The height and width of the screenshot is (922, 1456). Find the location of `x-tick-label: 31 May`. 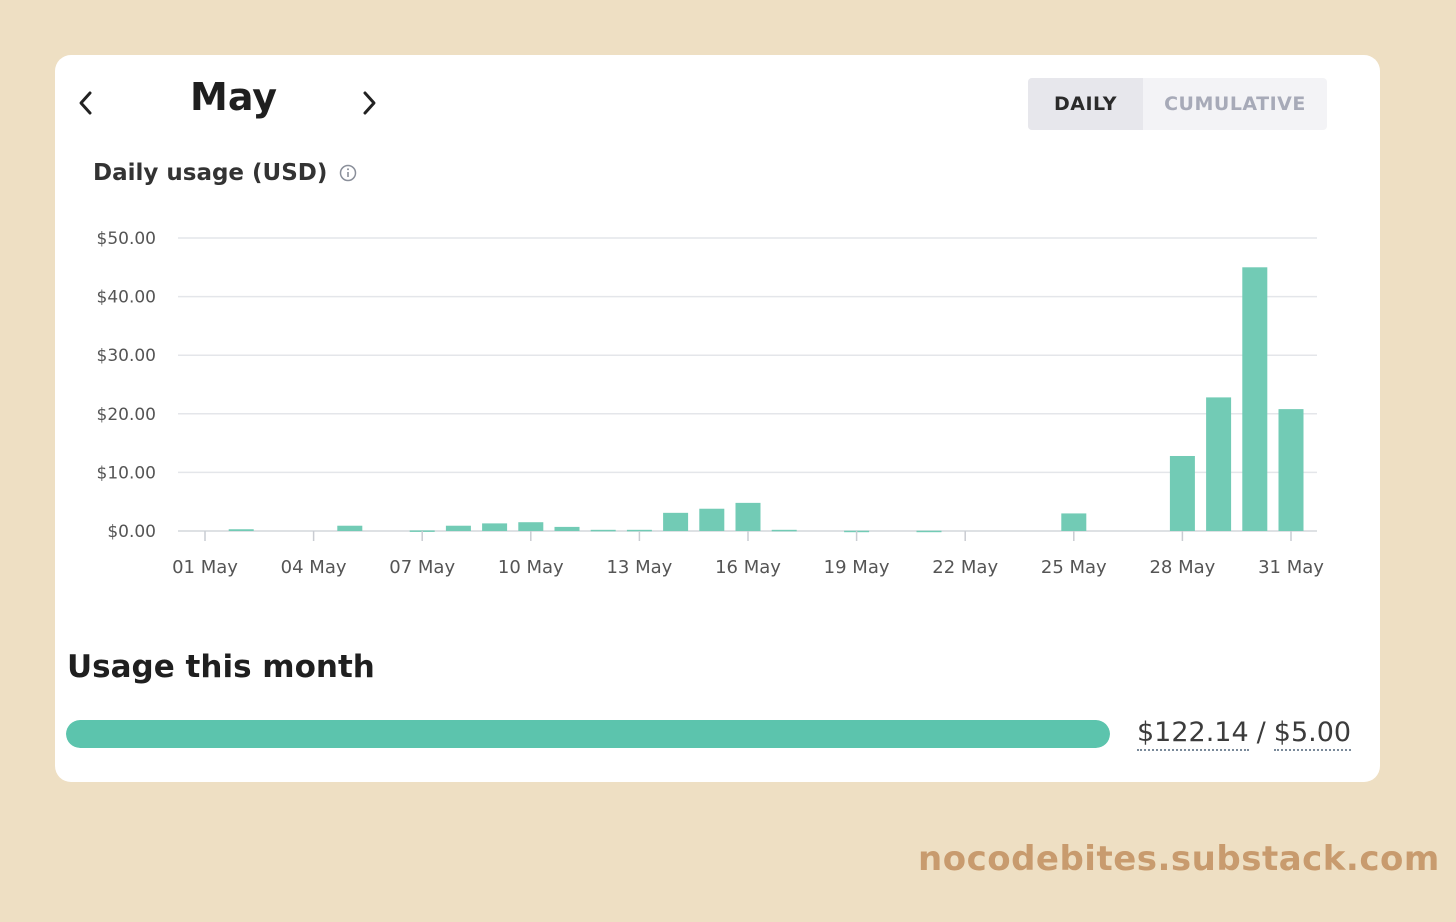

x-tick-label: 31 May is located at coordinates (1291, 567).